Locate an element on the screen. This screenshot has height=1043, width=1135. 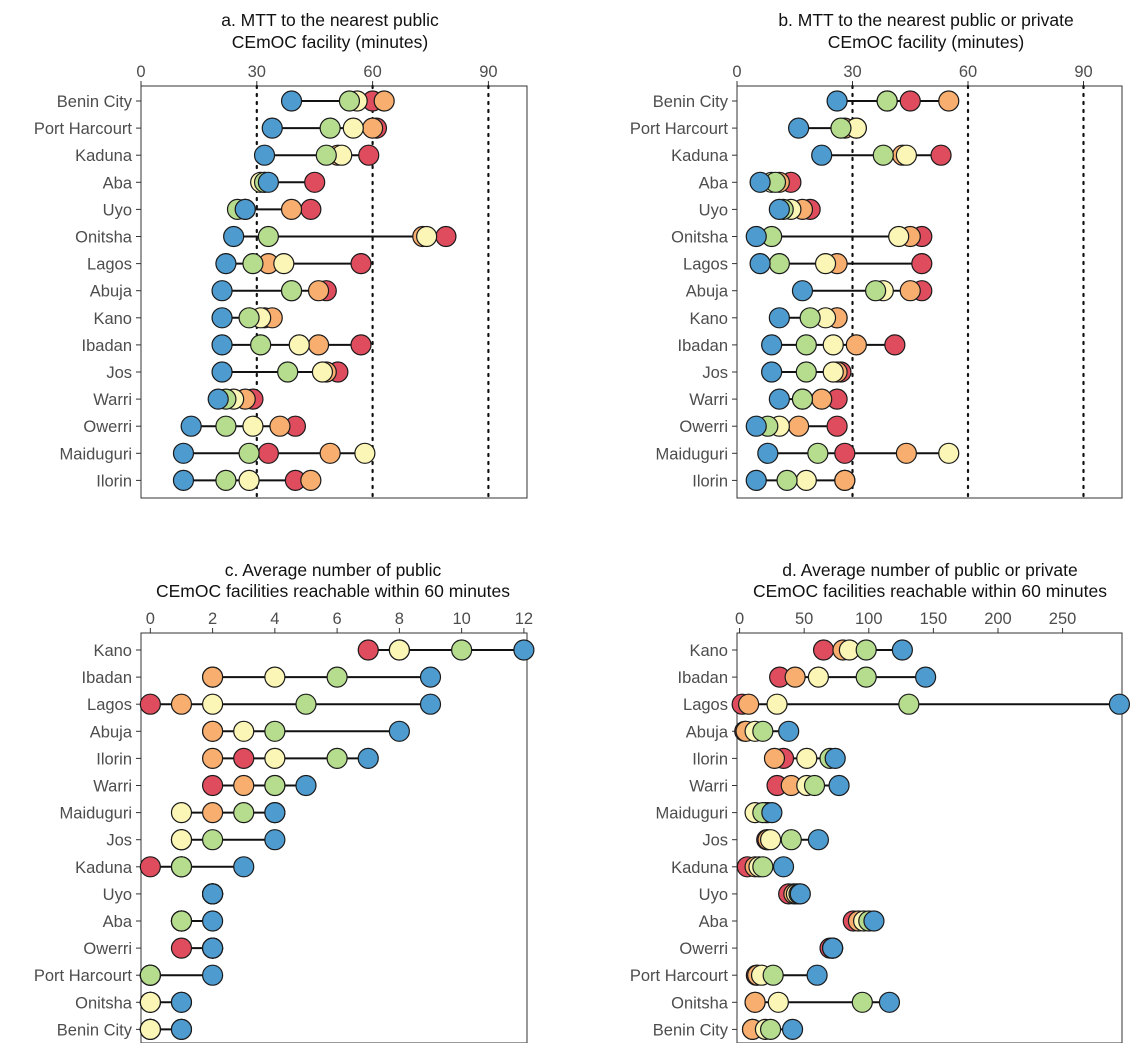
x-tick-label: 0 is located at coordinates (140, 72).